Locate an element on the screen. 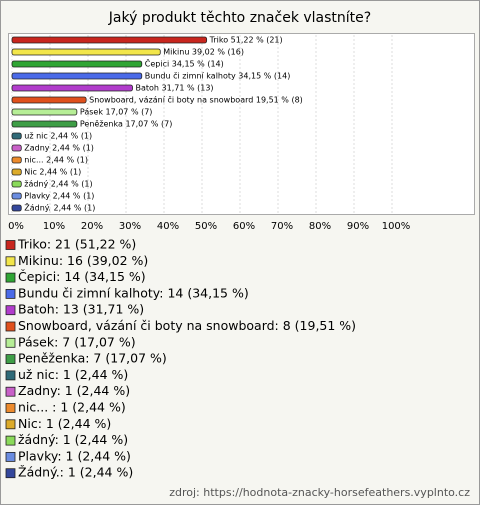 This screenshot has width=480, height=505. value-label: Peněženka 17,07 % (7) is located at coordinates (126, 124).